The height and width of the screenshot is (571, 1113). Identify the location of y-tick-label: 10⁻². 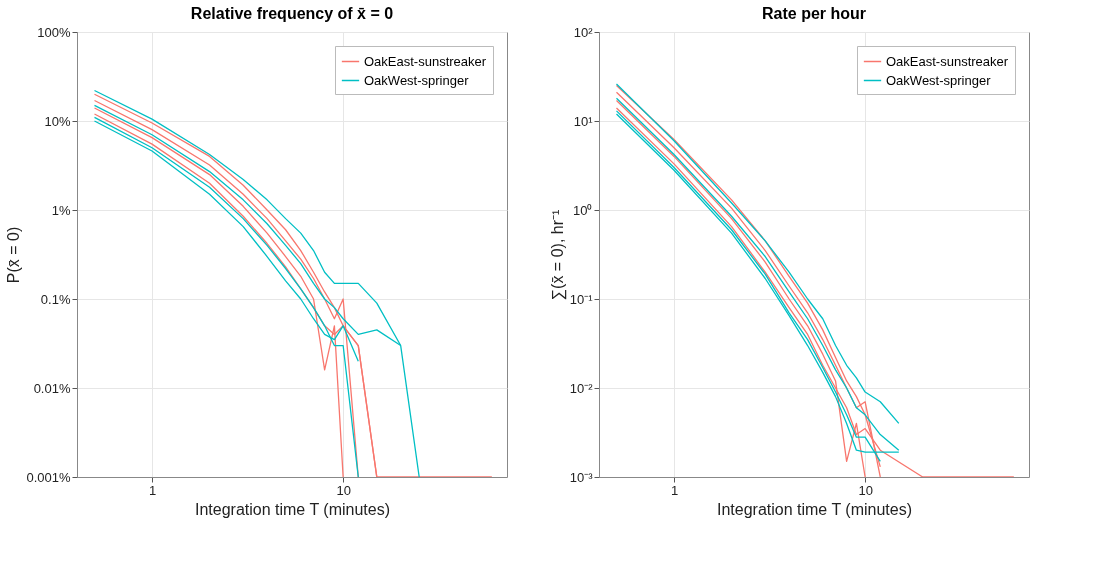
(581, 388).